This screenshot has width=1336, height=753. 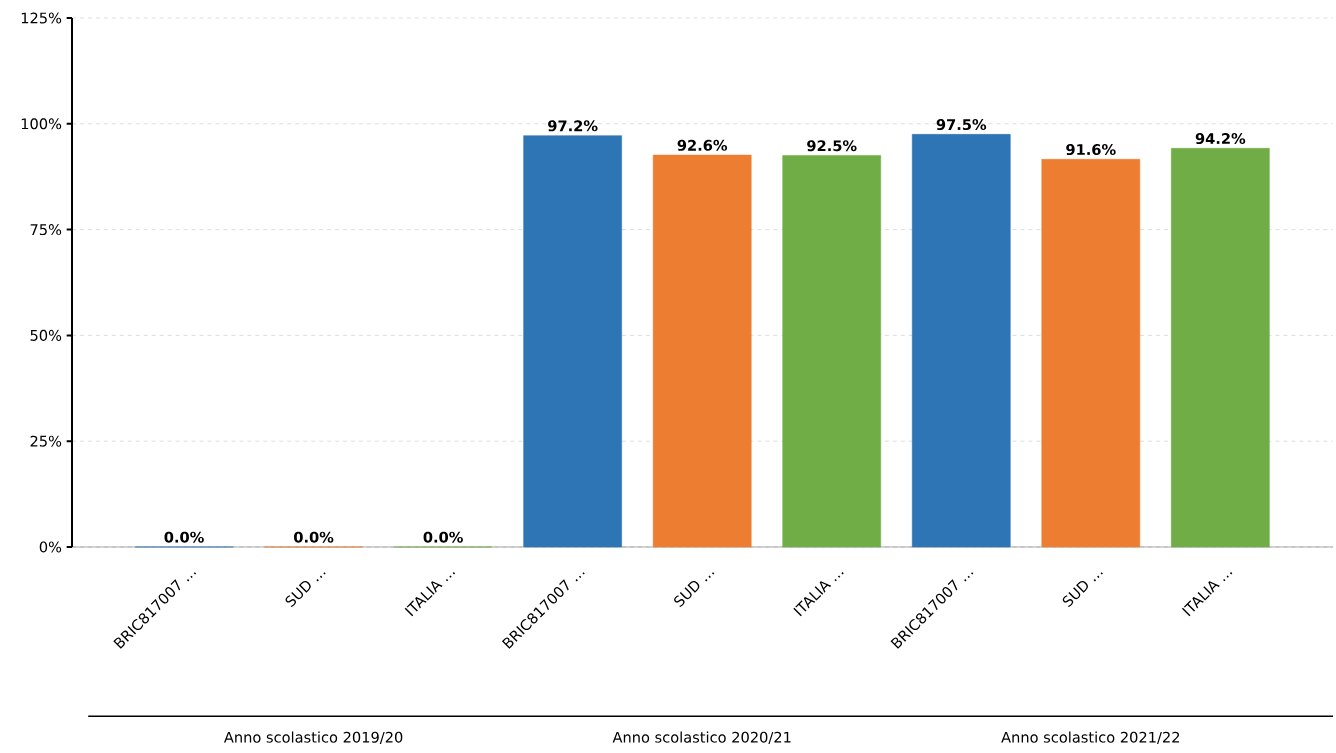 I want to click on data-label: 92.5%, so click(x=832, y=146).